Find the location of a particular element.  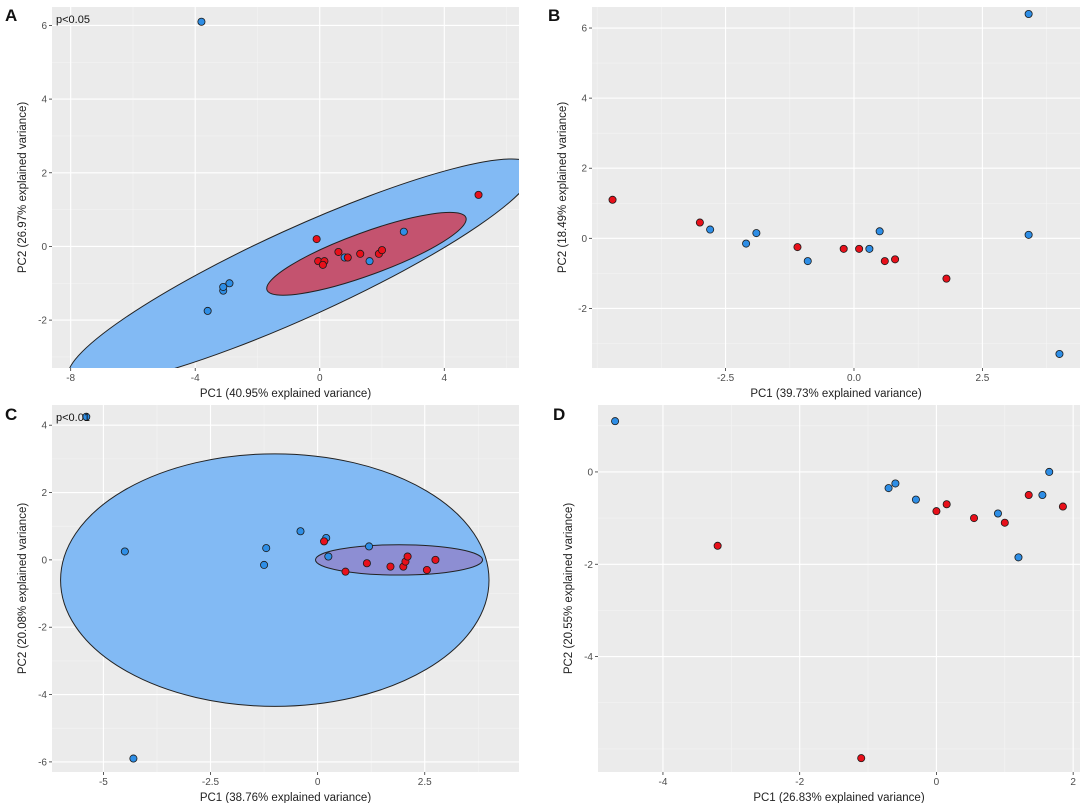

panel-label: C is located at coordinates (11, 414).